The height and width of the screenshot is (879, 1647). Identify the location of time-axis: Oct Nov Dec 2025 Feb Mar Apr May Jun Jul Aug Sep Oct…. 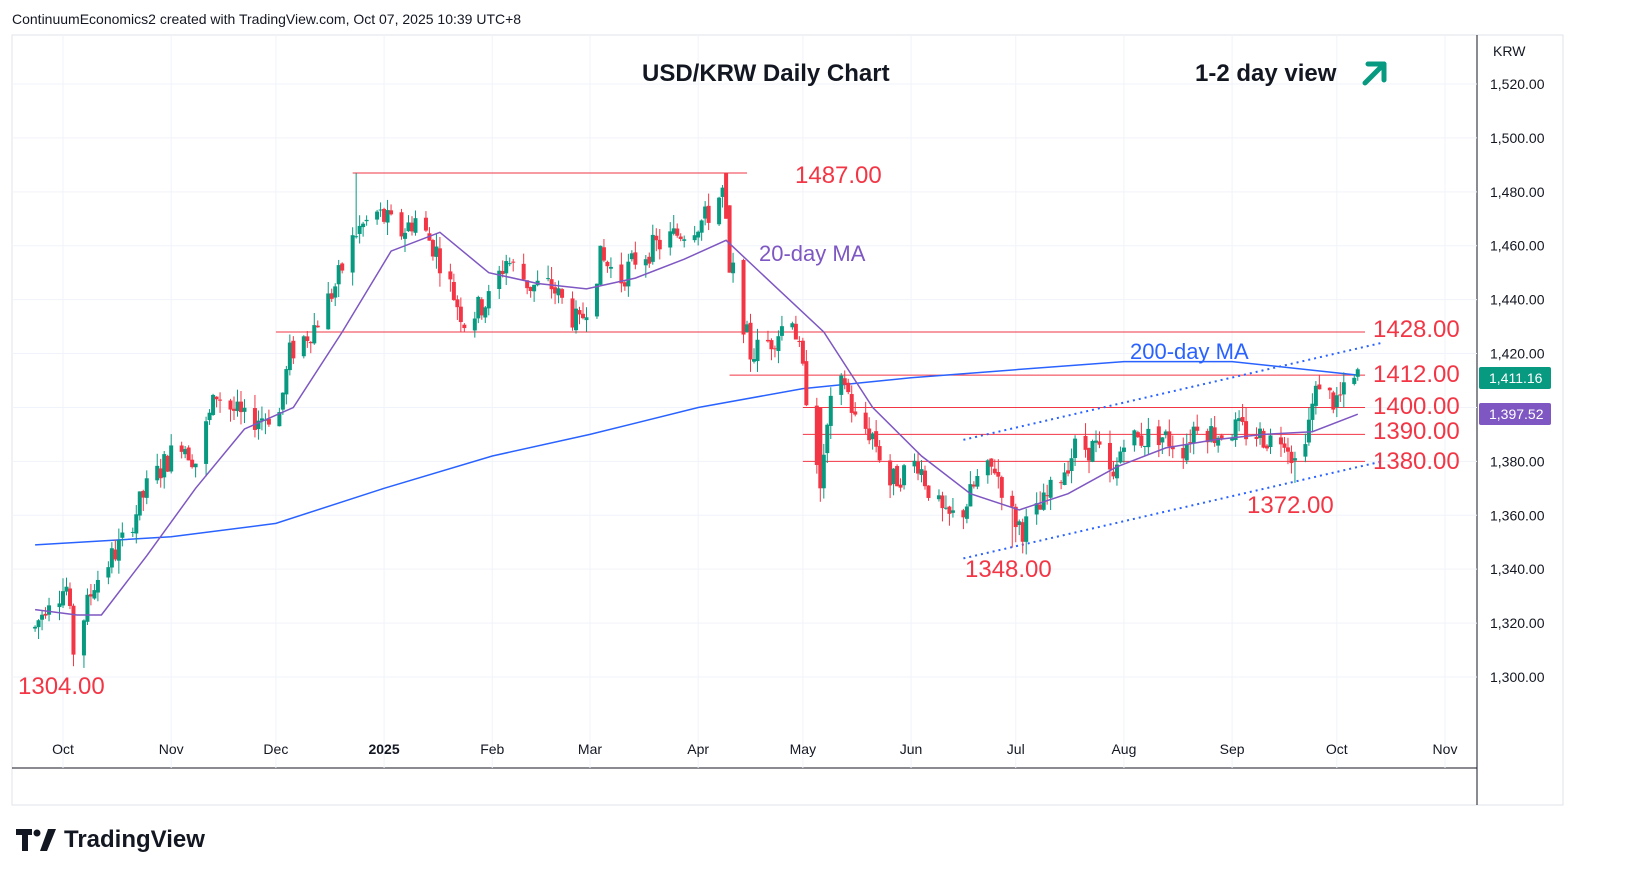
(754, 749).